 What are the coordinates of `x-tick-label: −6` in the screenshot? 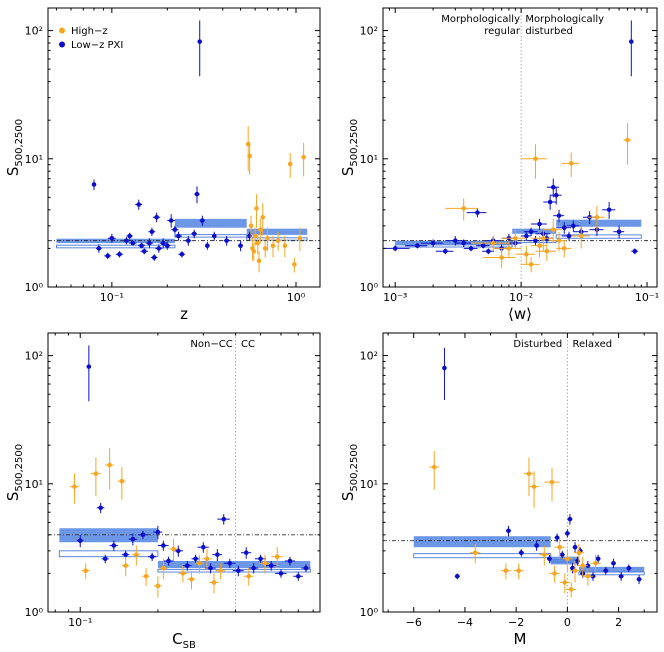 It's located at (414, 622).